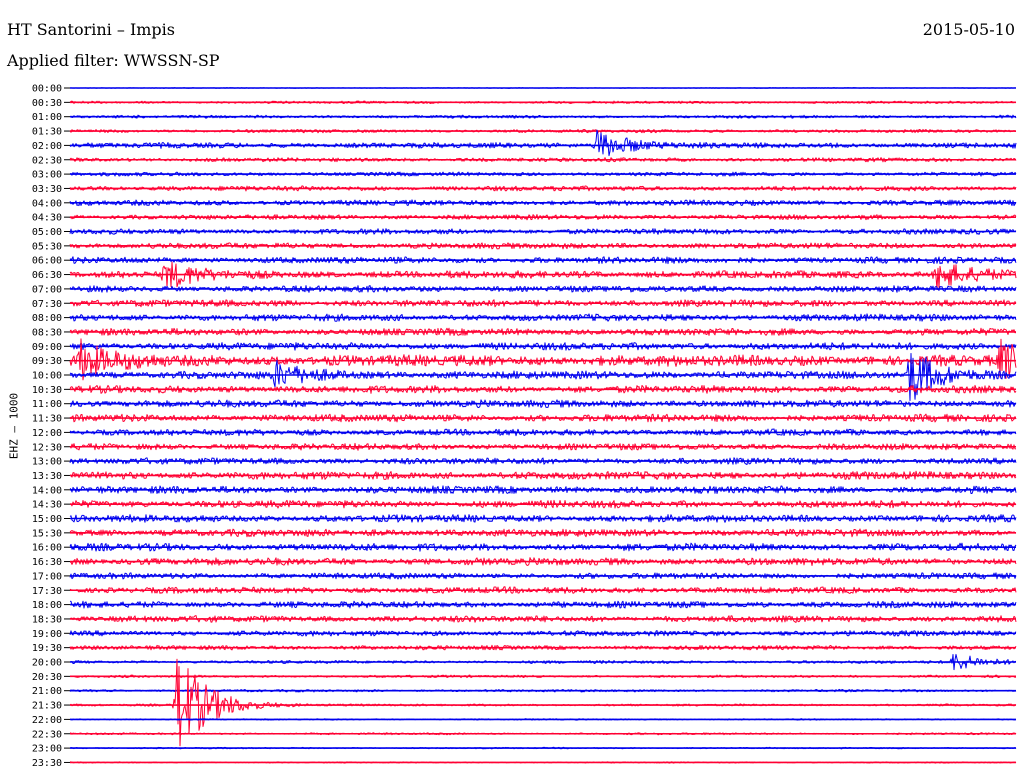 The height and width of the screenshot is (780, 1024). I want to click on trace-time-label: 02:00, so click(47, 146).